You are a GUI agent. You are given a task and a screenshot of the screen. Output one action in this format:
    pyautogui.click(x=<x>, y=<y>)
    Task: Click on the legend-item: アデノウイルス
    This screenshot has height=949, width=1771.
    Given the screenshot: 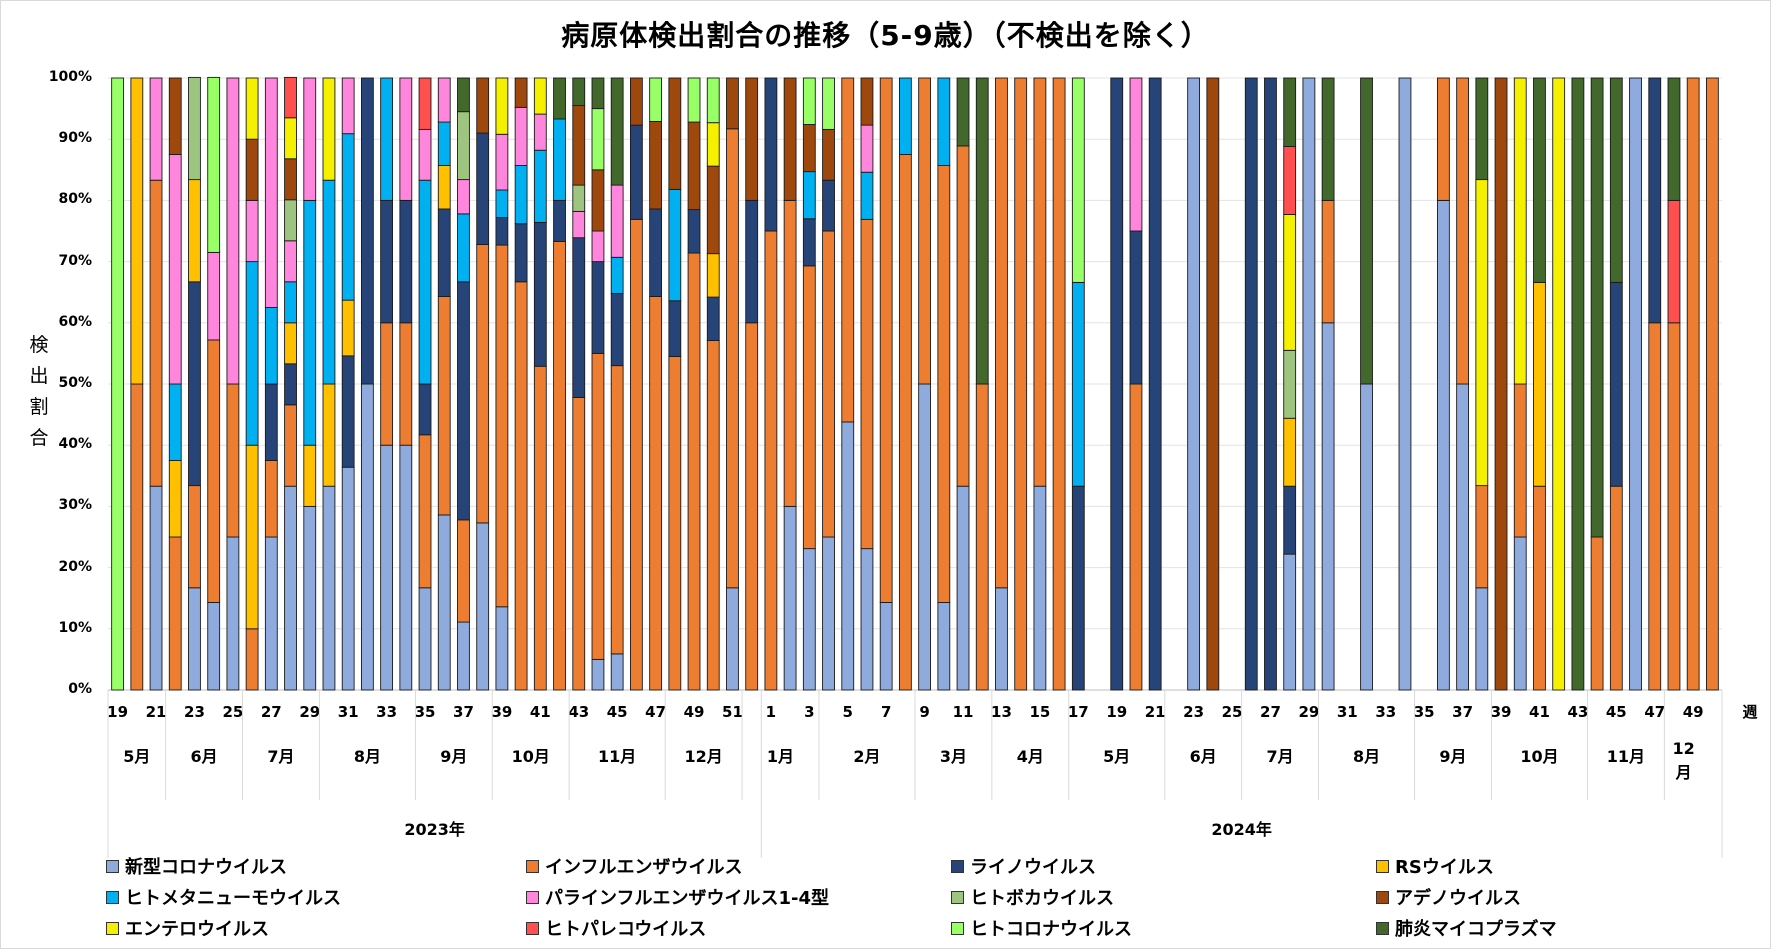 What is the action you would take?
    pyautogui.click(x=1448, y=897)
    